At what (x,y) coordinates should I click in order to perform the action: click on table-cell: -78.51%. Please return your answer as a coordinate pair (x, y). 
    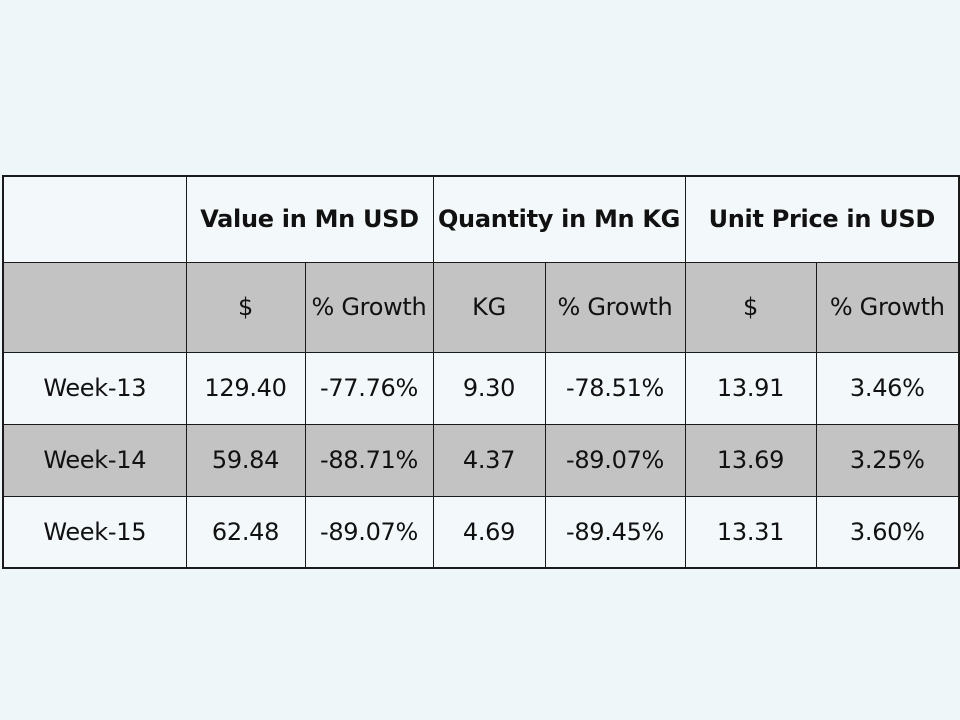
    Looking at the image, I should click on (615, 388).